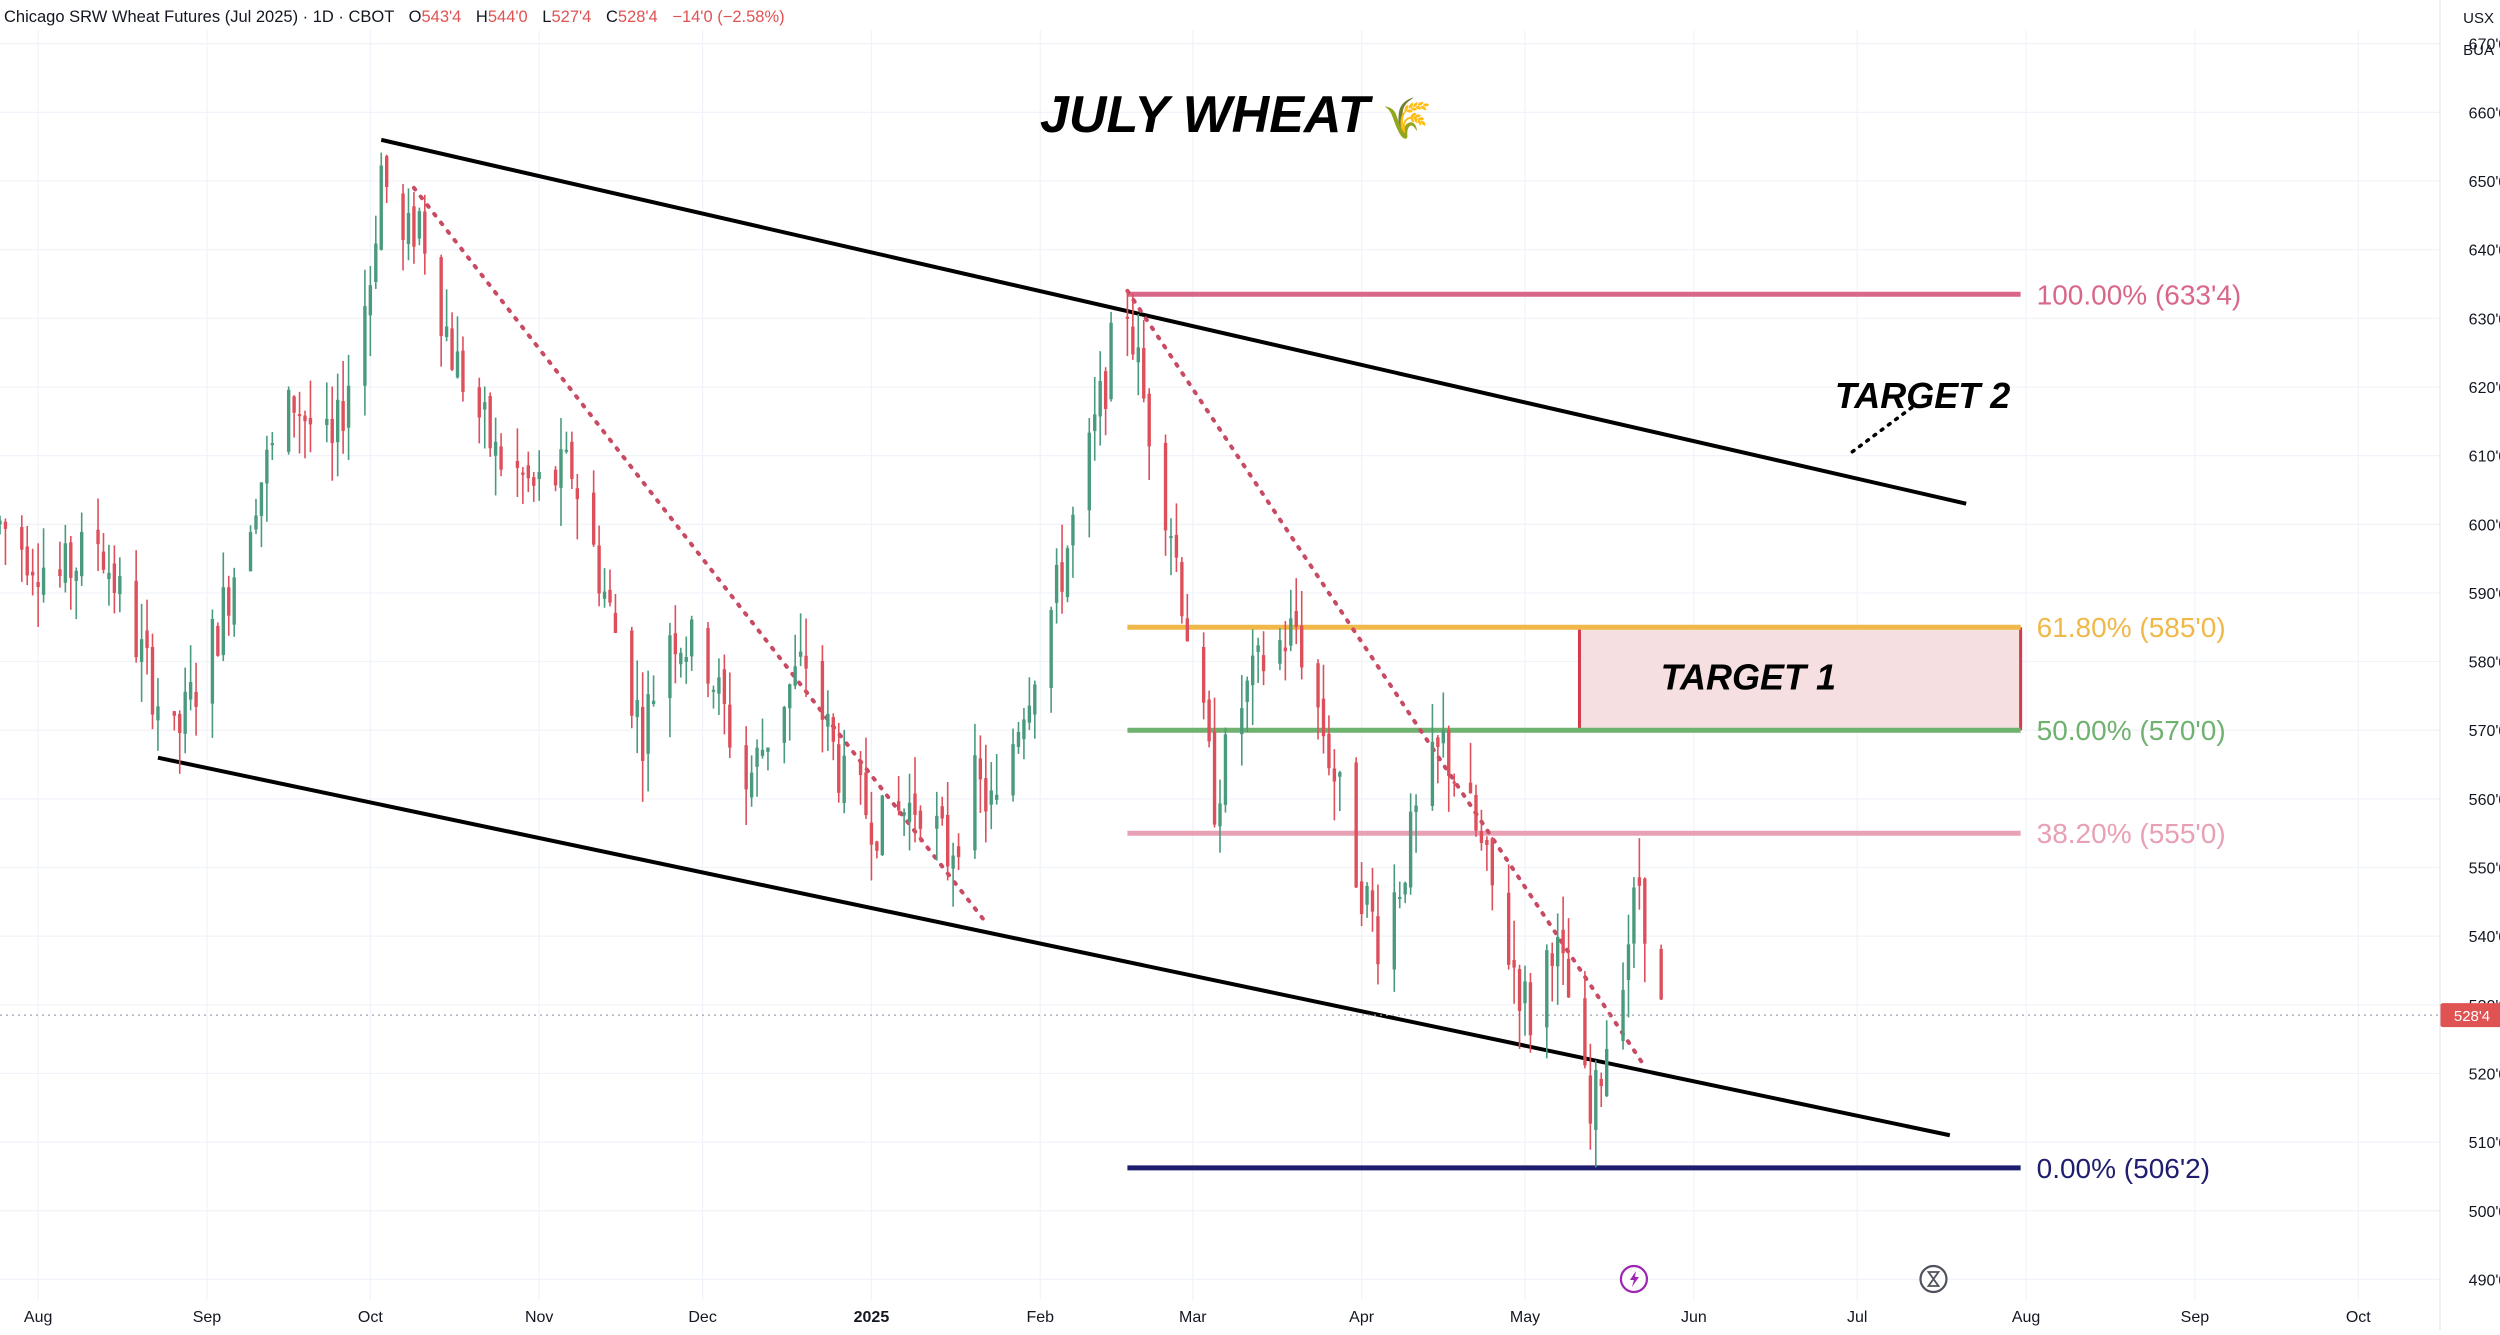  I want to click on y-tick-label: 590'0, so click(2484, 594).